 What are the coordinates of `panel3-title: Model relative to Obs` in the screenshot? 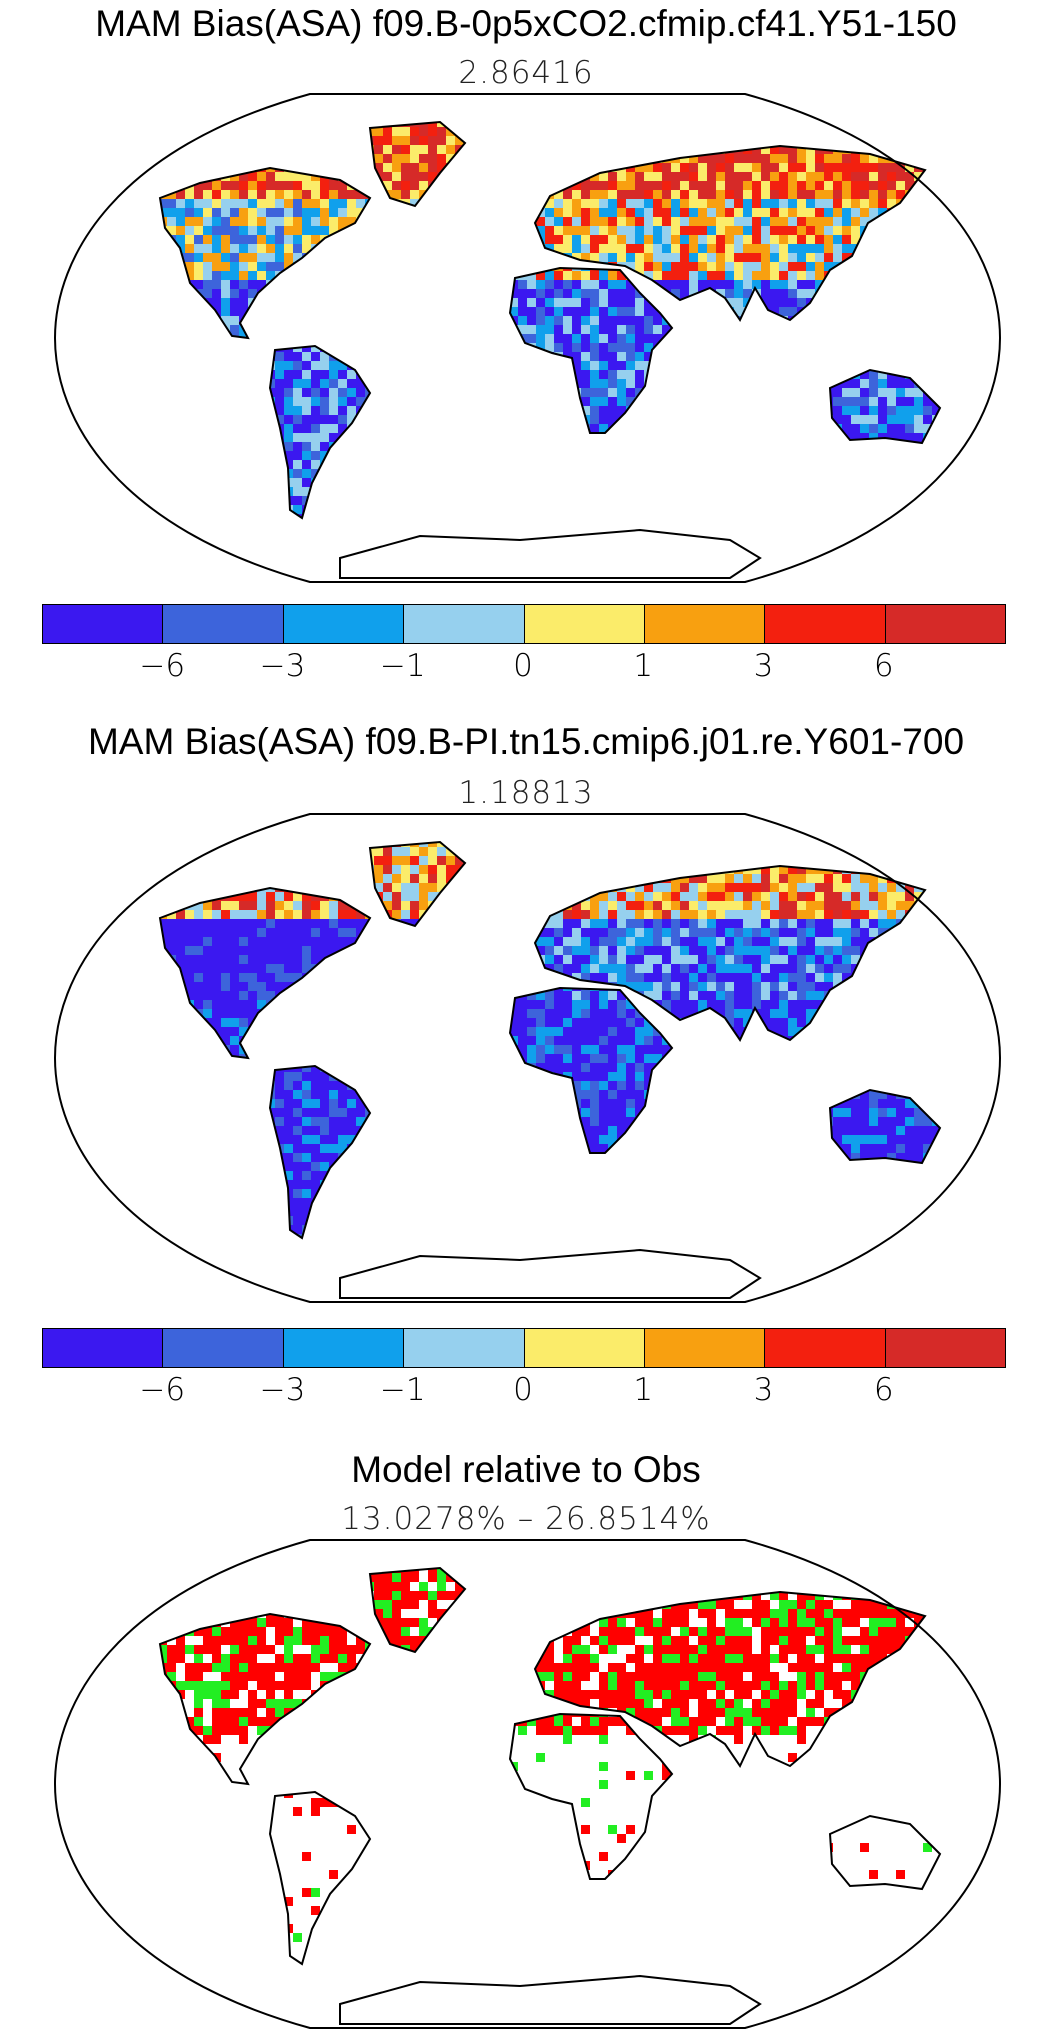 It's located at (526, 1469).